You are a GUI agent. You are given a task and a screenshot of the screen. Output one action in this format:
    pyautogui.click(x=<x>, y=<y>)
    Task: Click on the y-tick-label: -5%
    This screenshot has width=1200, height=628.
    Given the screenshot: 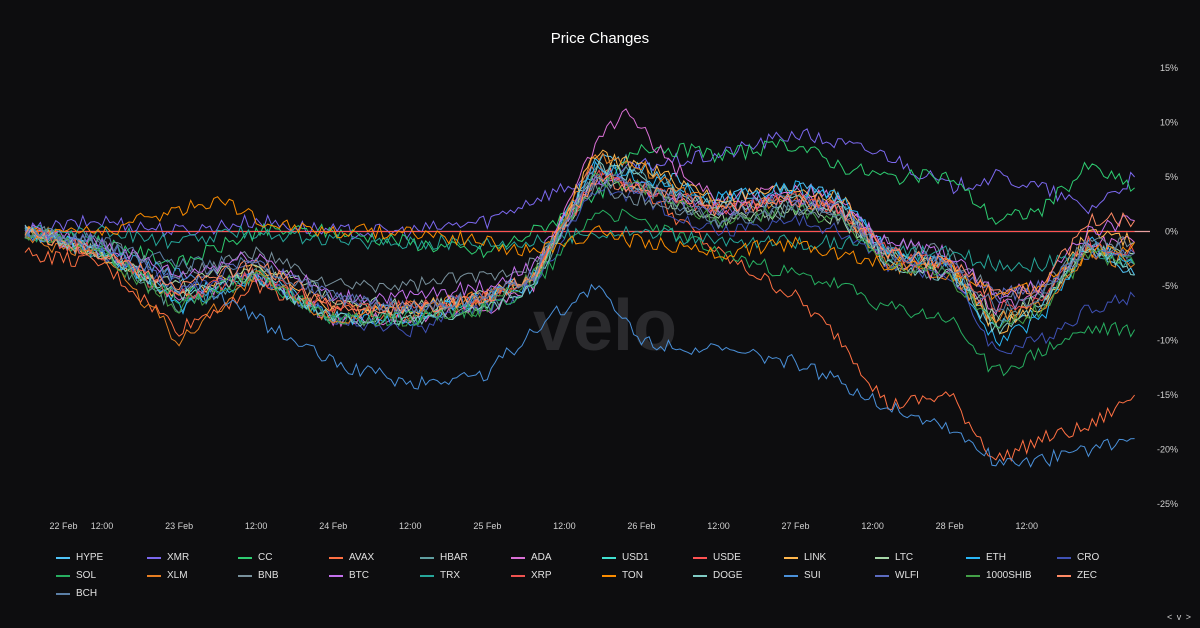 What is the action you would take?
    pyautogui.click(x=1170, y=286)
    